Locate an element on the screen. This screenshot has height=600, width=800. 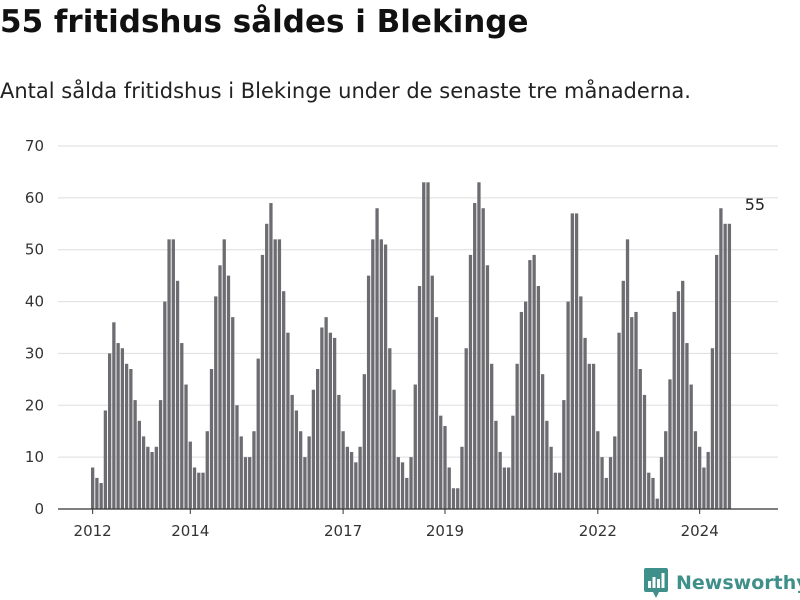
x-tick-label: 2022 is located at coordinates (598, 531).